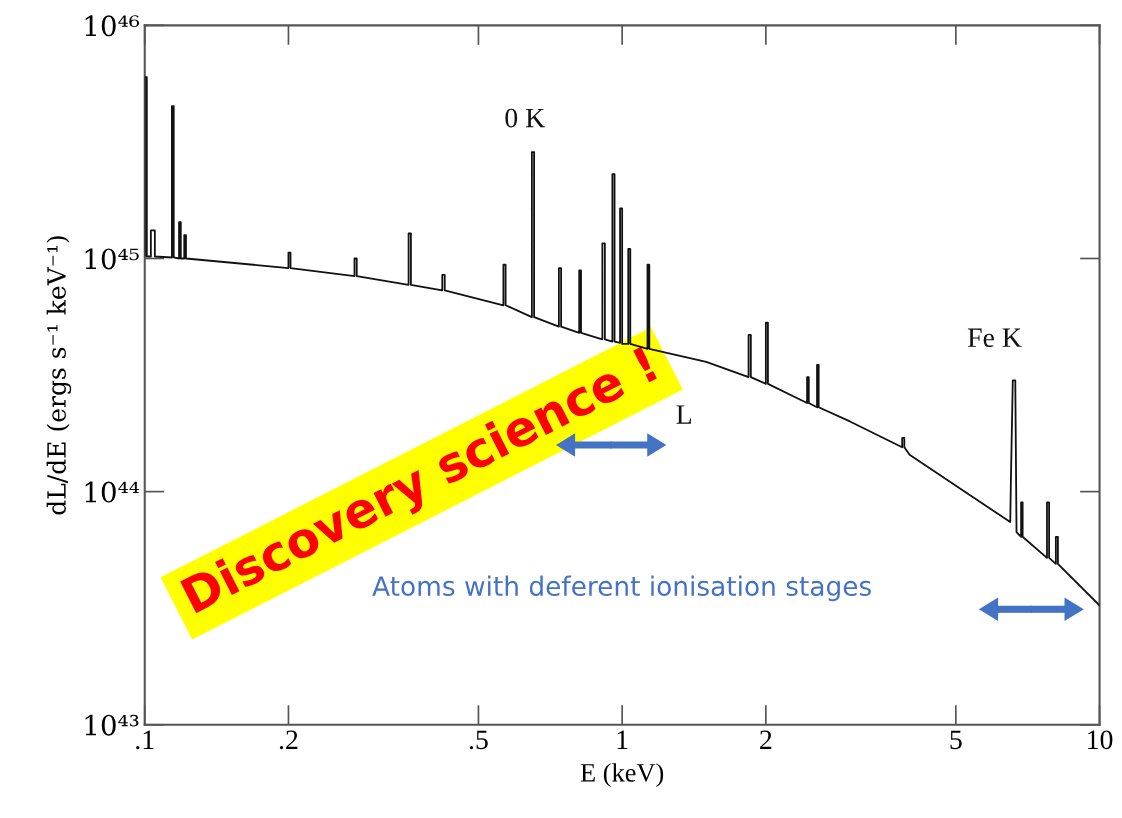 This screenshot has height=818, width=1122. Describe the element at coordinates (478, 740) in the screenshot. I see `x-tick-label: .5` at that location.